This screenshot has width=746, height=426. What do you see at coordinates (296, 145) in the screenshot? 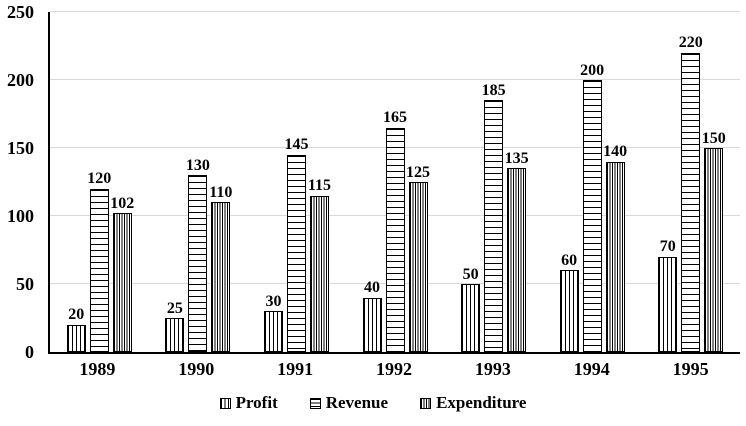
I see `bar-value-label: 145` at bounding box center [296, 145].